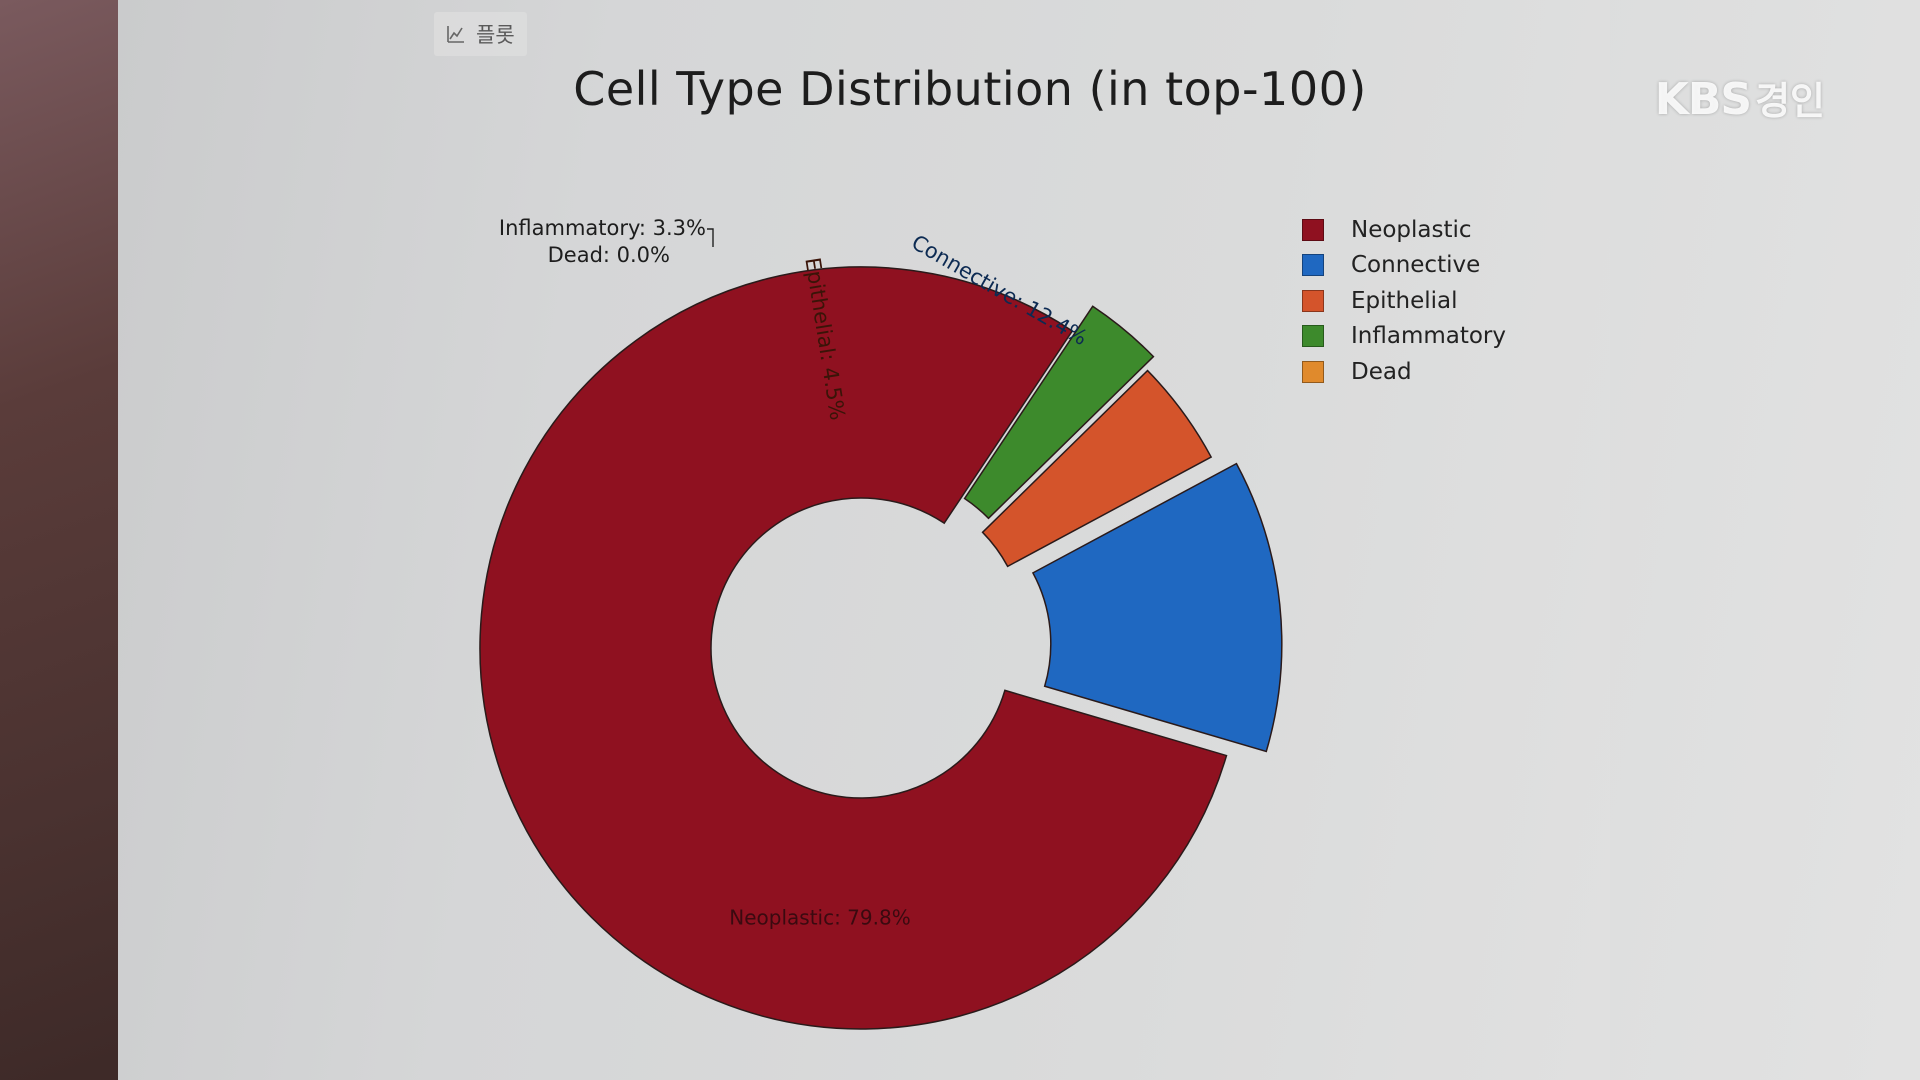 The image size is (1920, 1080). What do you see at coordinates (1157, 607) in the screenshot?
I see `slice-connective` at bounding box center [1157, 607].